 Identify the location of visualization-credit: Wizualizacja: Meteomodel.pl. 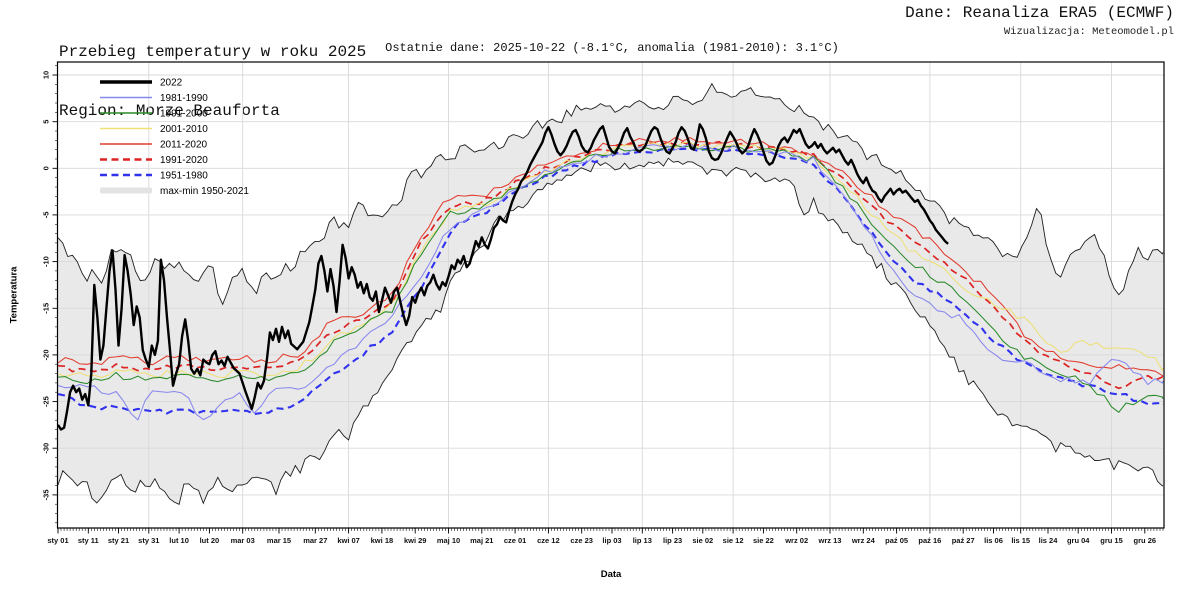
(1088, 32).